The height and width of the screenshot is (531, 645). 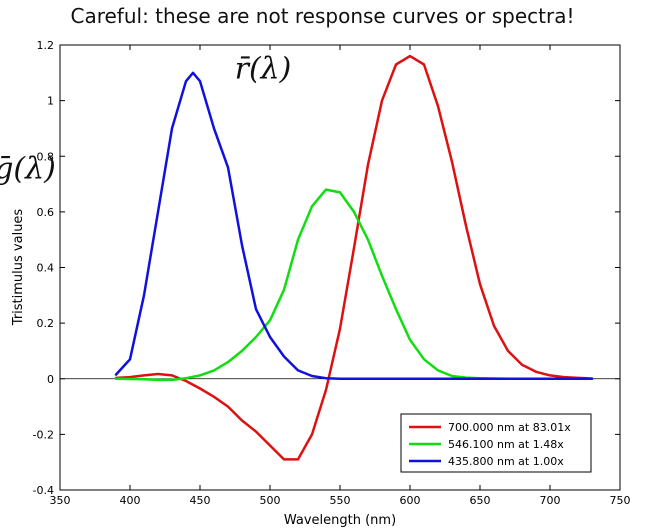 I want to click on legend-entry-0: 700.000 nm at 83.01x, so click(x=509, y=427).